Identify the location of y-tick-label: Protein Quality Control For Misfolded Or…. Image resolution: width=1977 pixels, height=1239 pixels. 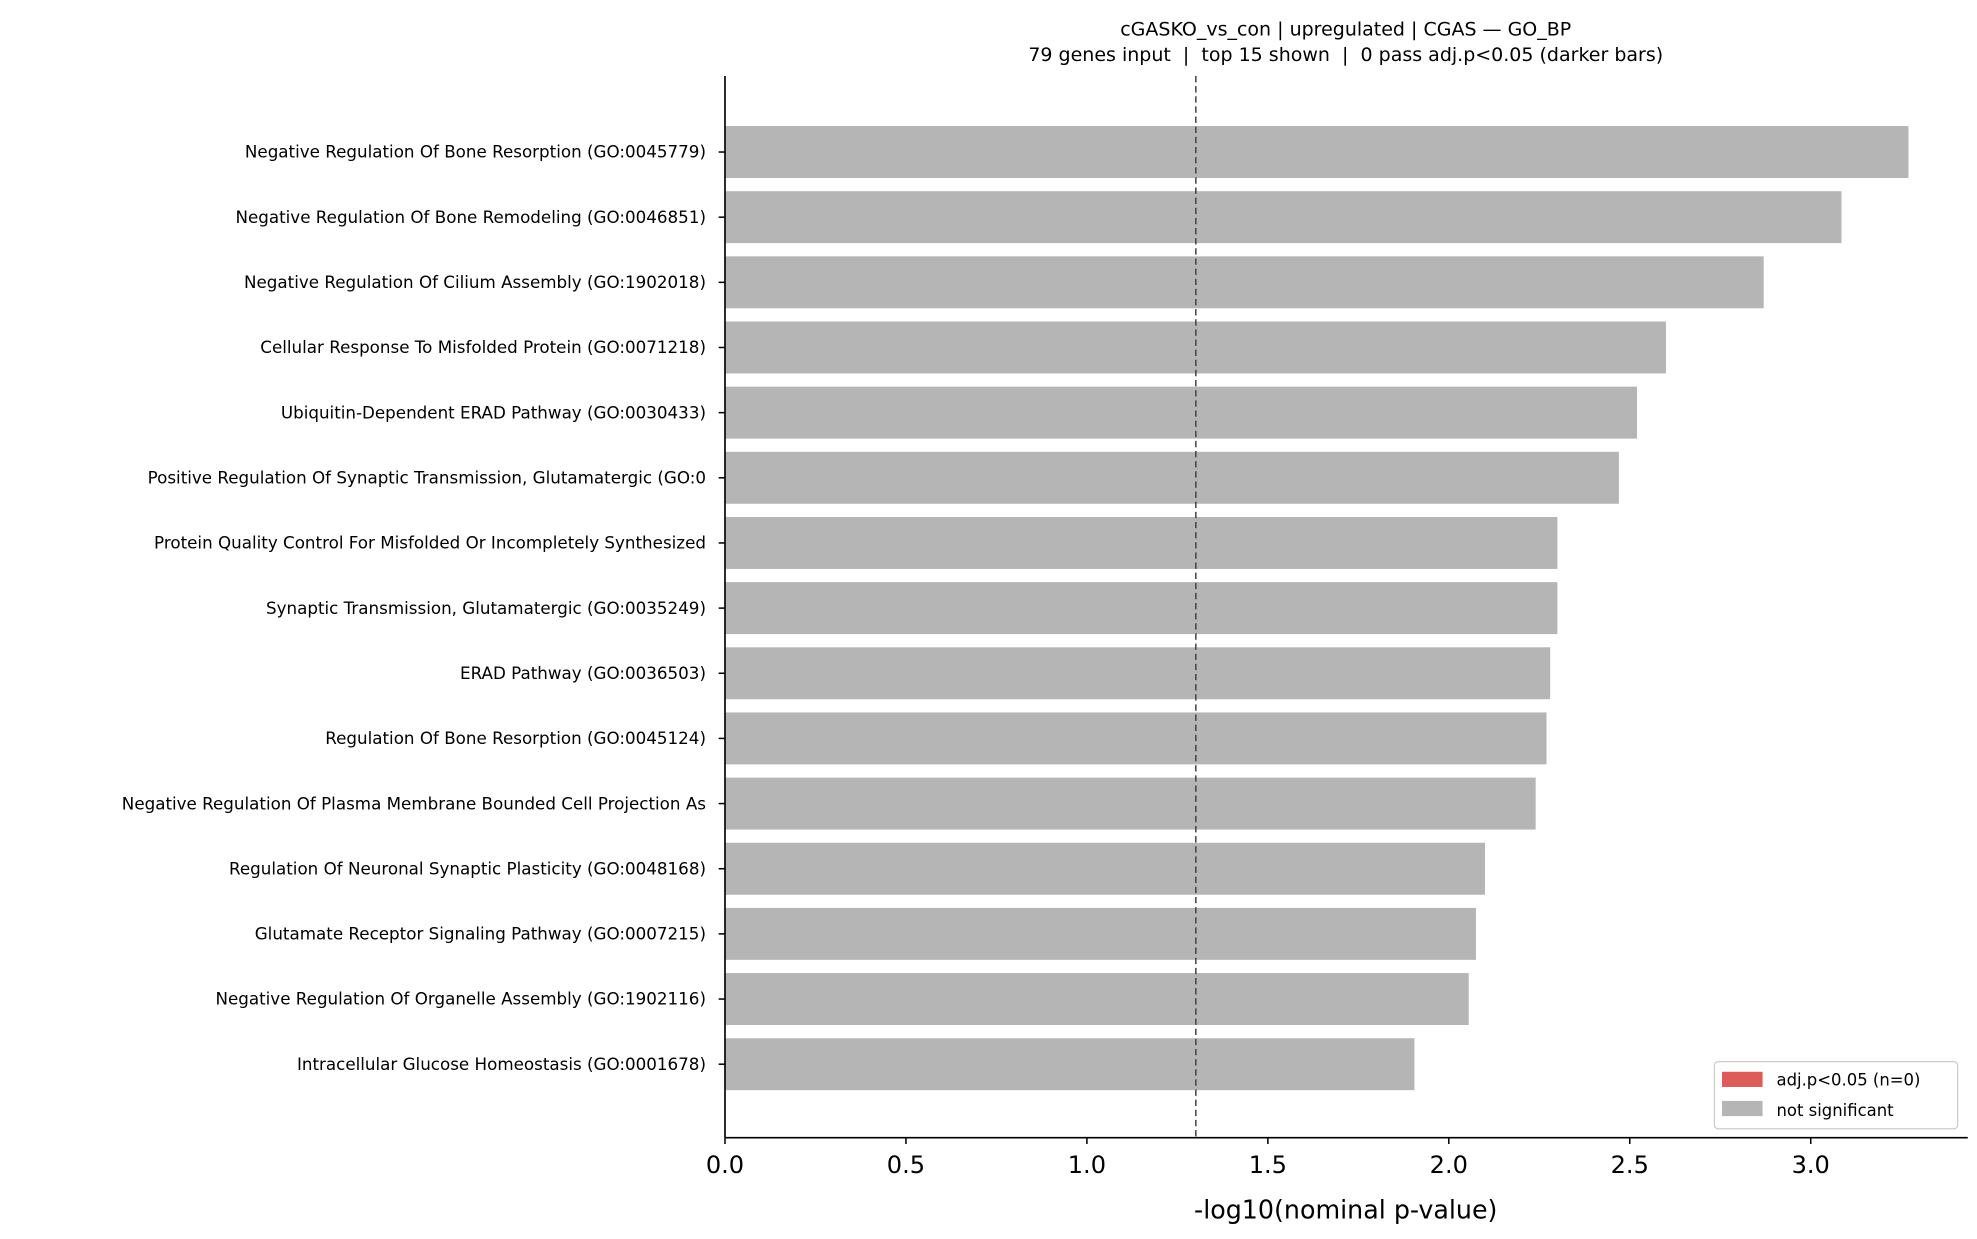
(430, 543).